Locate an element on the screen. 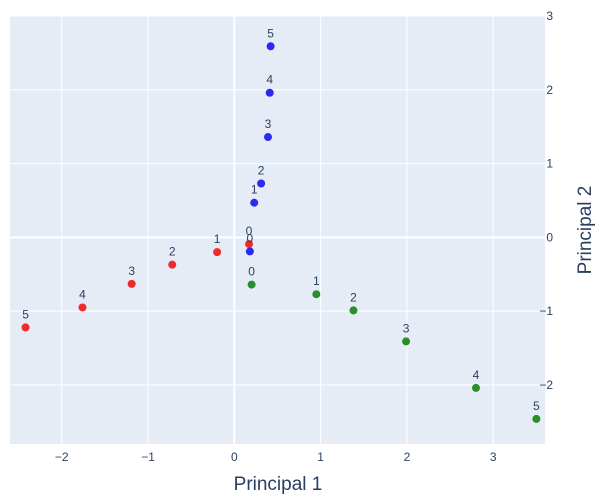  x-tick-label: 2 is located at coordinates (407, 457).